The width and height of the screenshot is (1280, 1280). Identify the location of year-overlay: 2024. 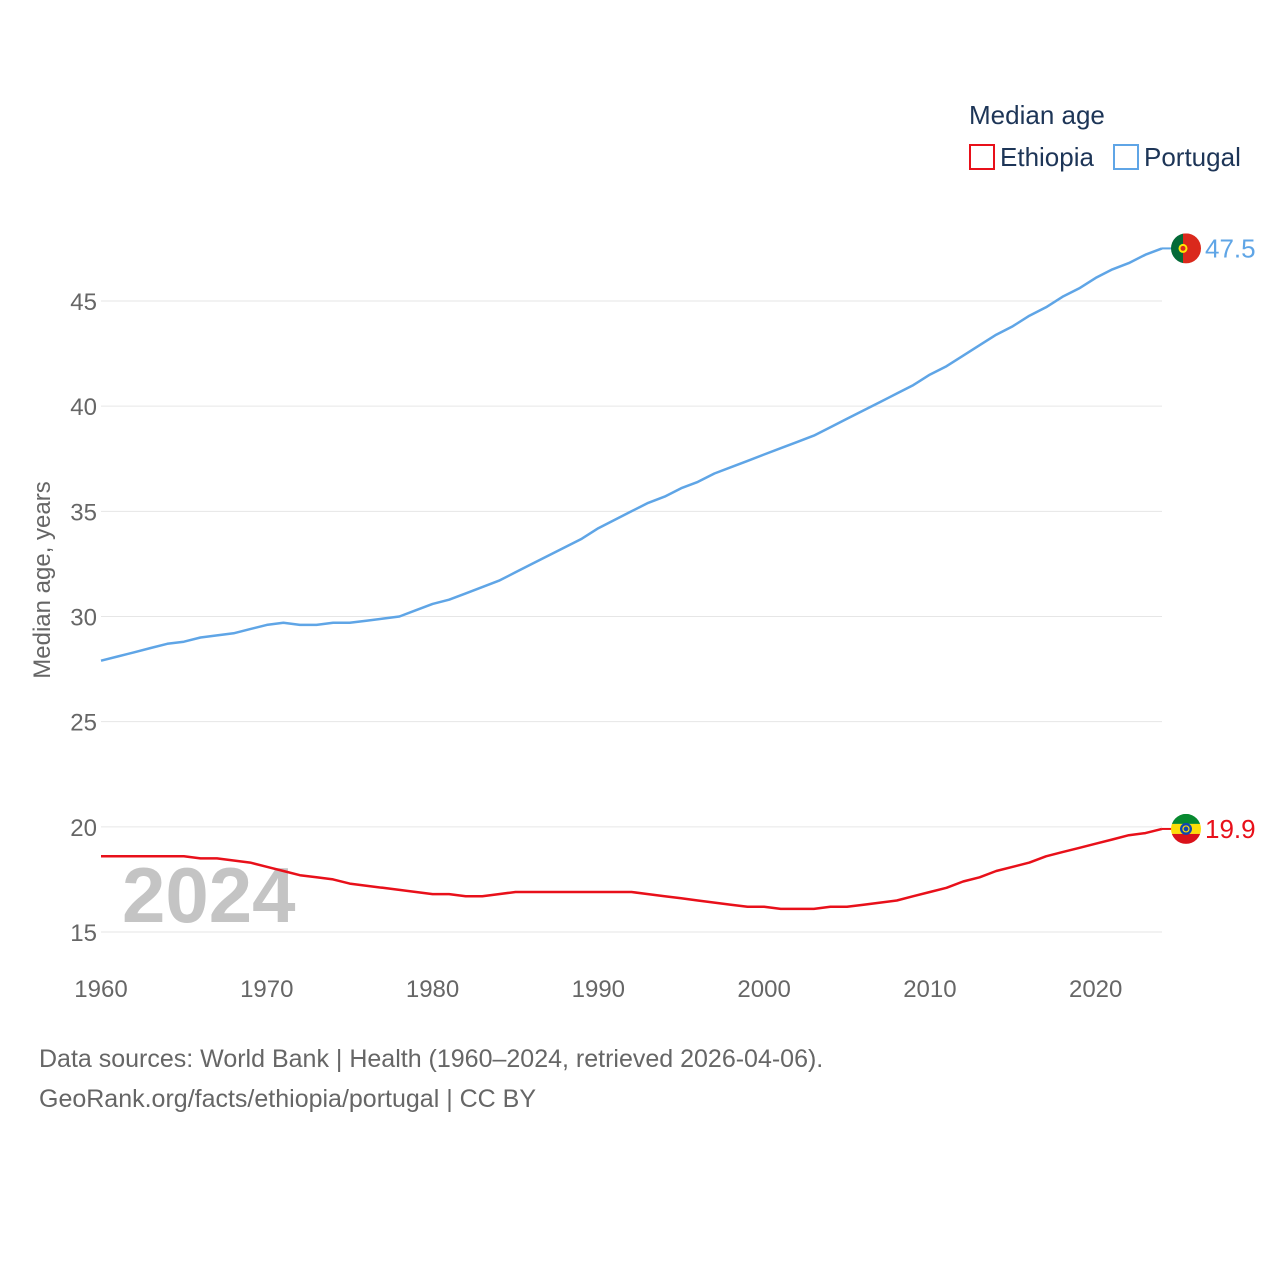
(209, 895).